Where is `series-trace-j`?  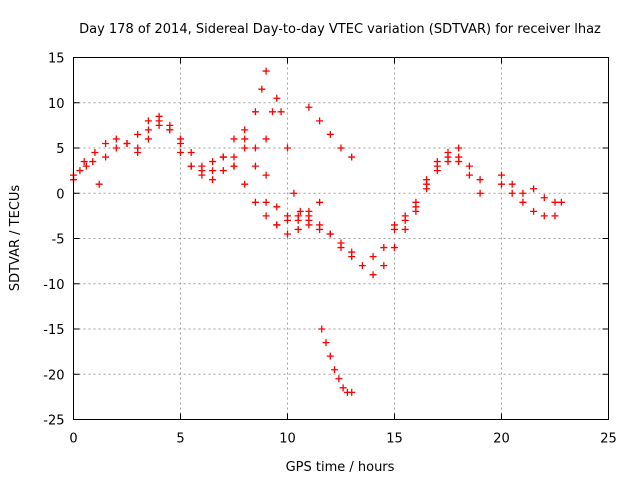
series-trace-j is located at coordinates (427, 186).